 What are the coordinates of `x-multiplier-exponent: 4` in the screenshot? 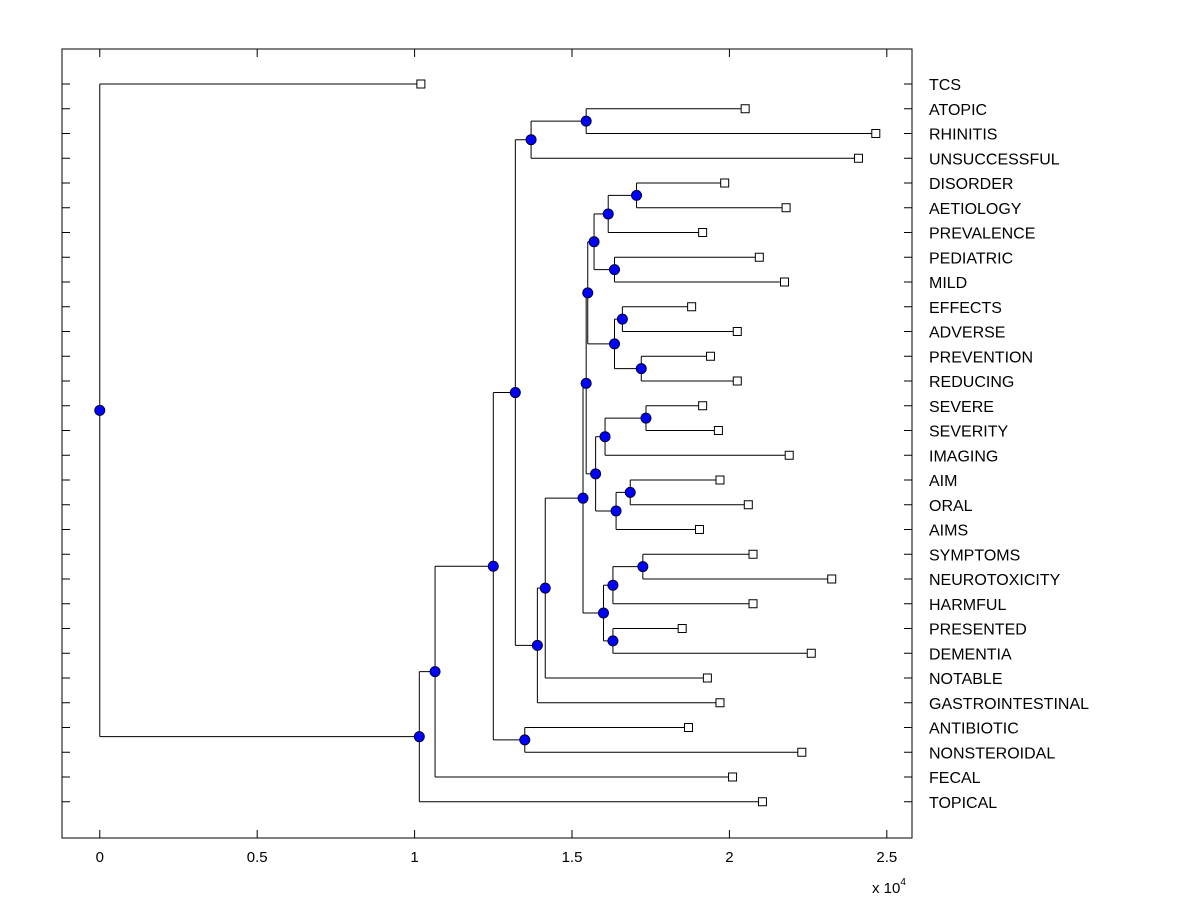 It's located at (903, 882).